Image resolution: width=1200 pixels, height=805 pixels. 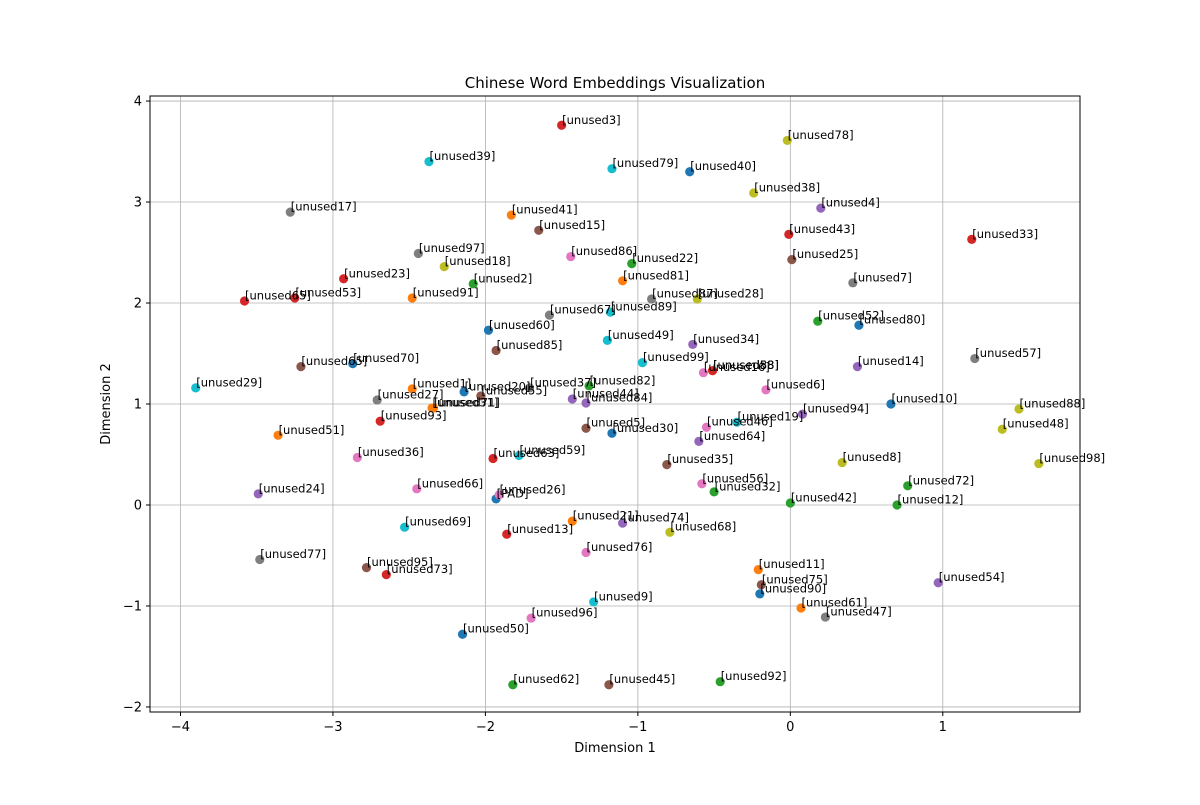 I want to click on data-point-label: [unused65], so click(x=278, y=295).